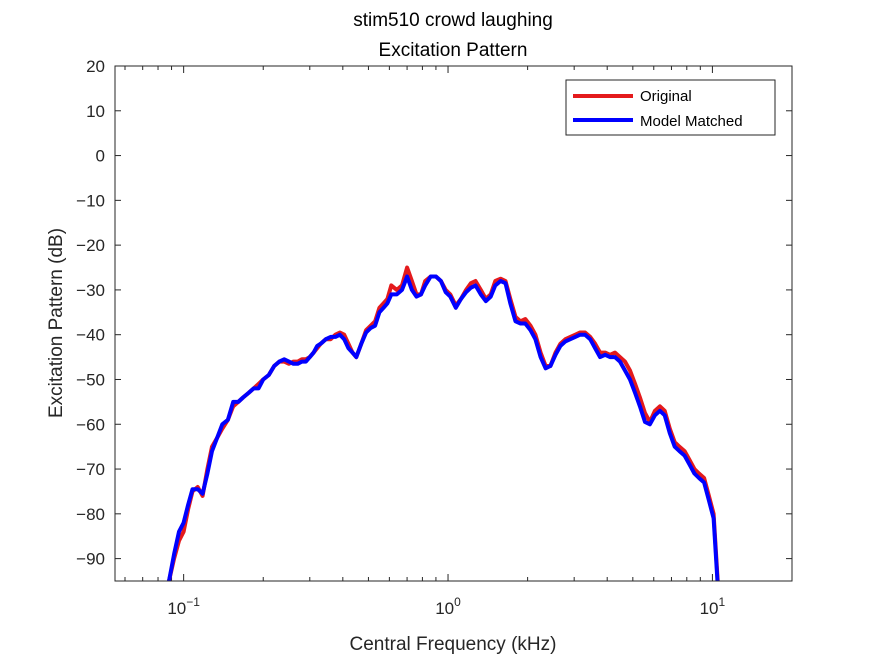  What do you see at coordinates (90, 200) in the screenshot?
I see `y-tick-label: −10` at bounding box center [90, 200].